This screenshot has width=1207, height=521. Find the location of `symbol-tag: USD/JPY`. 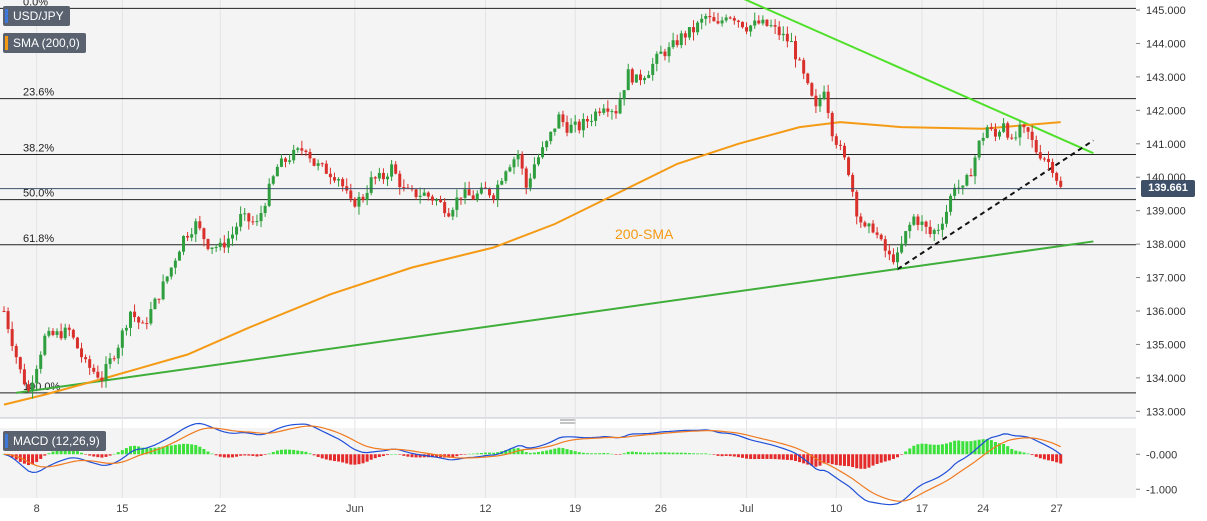

symbol-tag: USD/JPY is located at coordinates (36, 16).